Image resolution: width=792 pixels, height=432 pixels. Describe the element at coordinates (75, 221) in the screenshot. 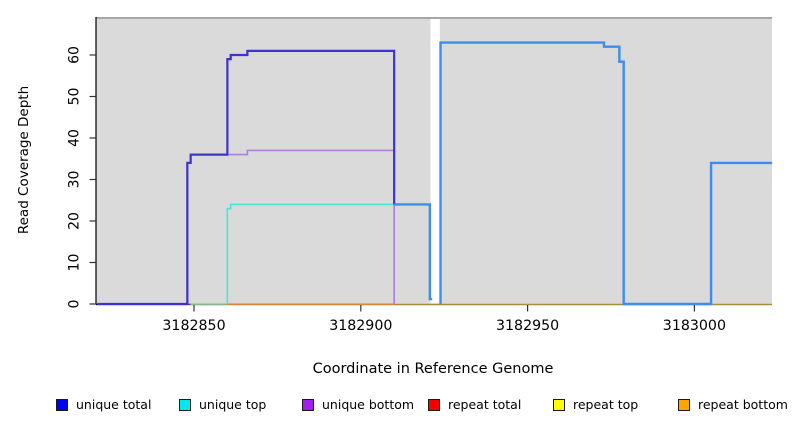

I see `y-tick-label: 20` at that location.